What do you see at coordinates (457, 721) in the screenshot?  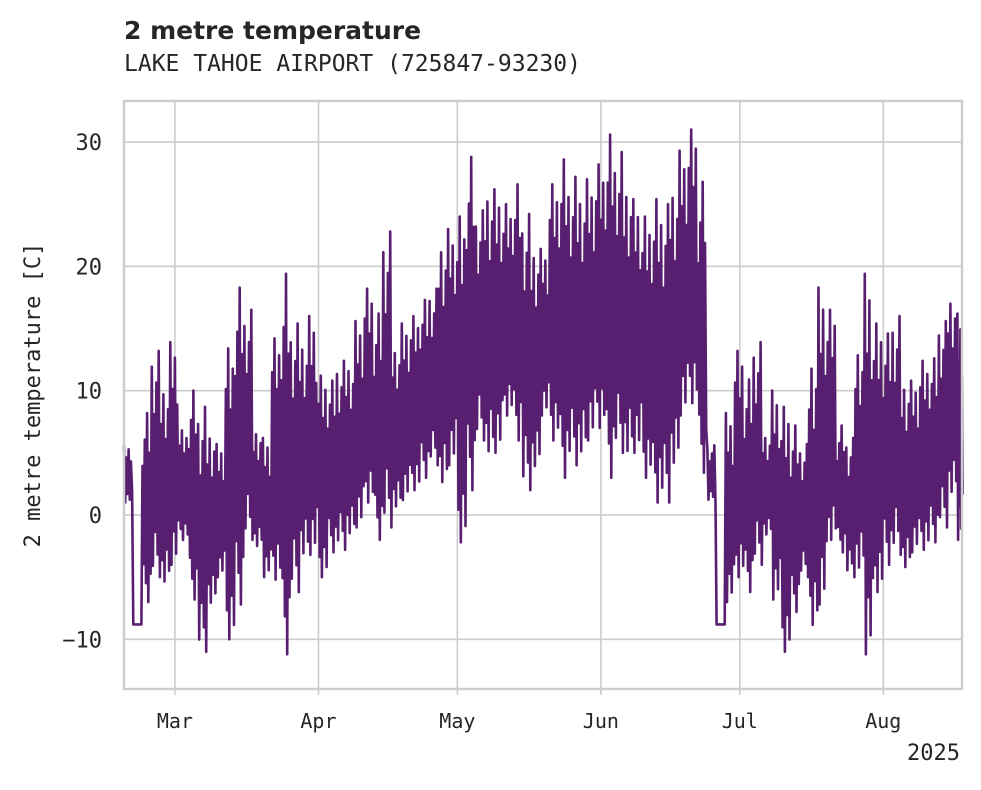 I see `x-tick-label: May` at bounding box center [457, 721].